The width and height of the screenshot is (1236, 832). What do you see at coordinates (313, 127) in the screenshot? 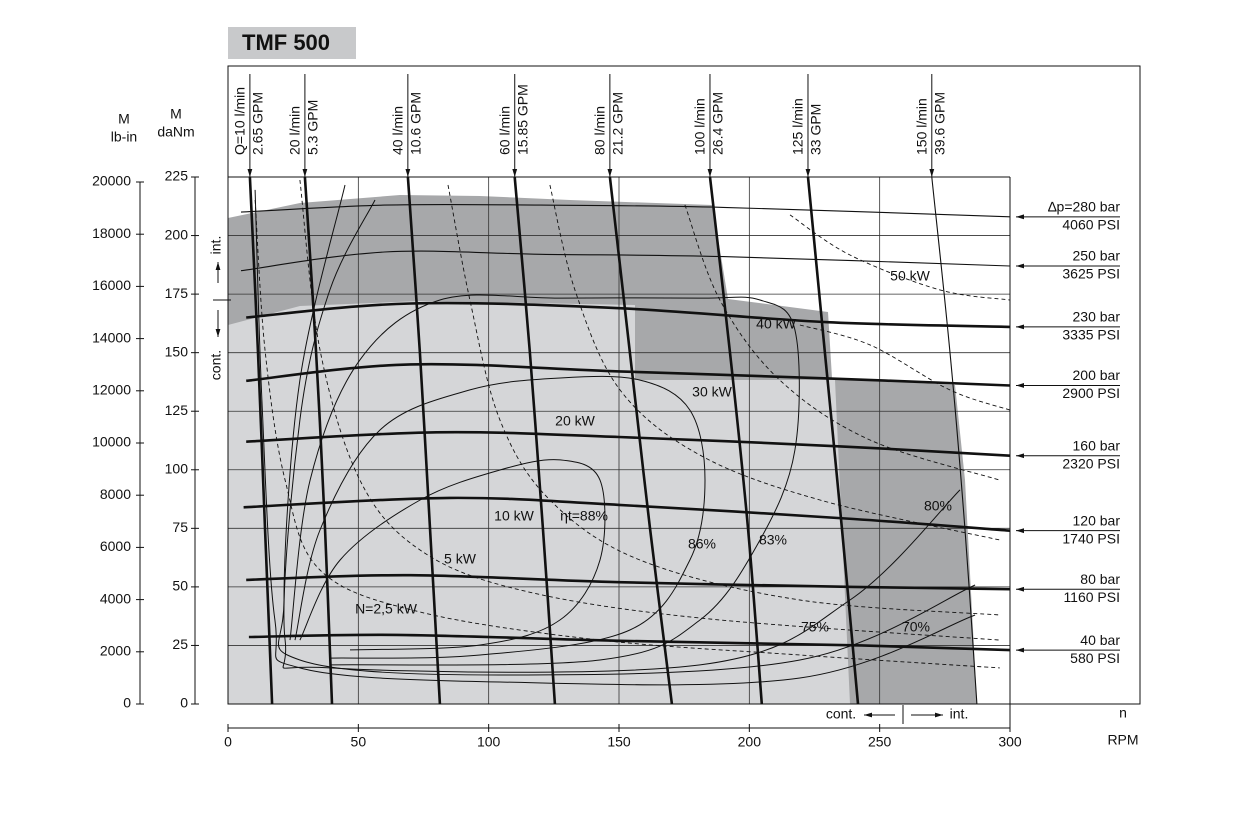
I see `flow-gpm: 5.3 GPM` at bounding box center [313, 127].